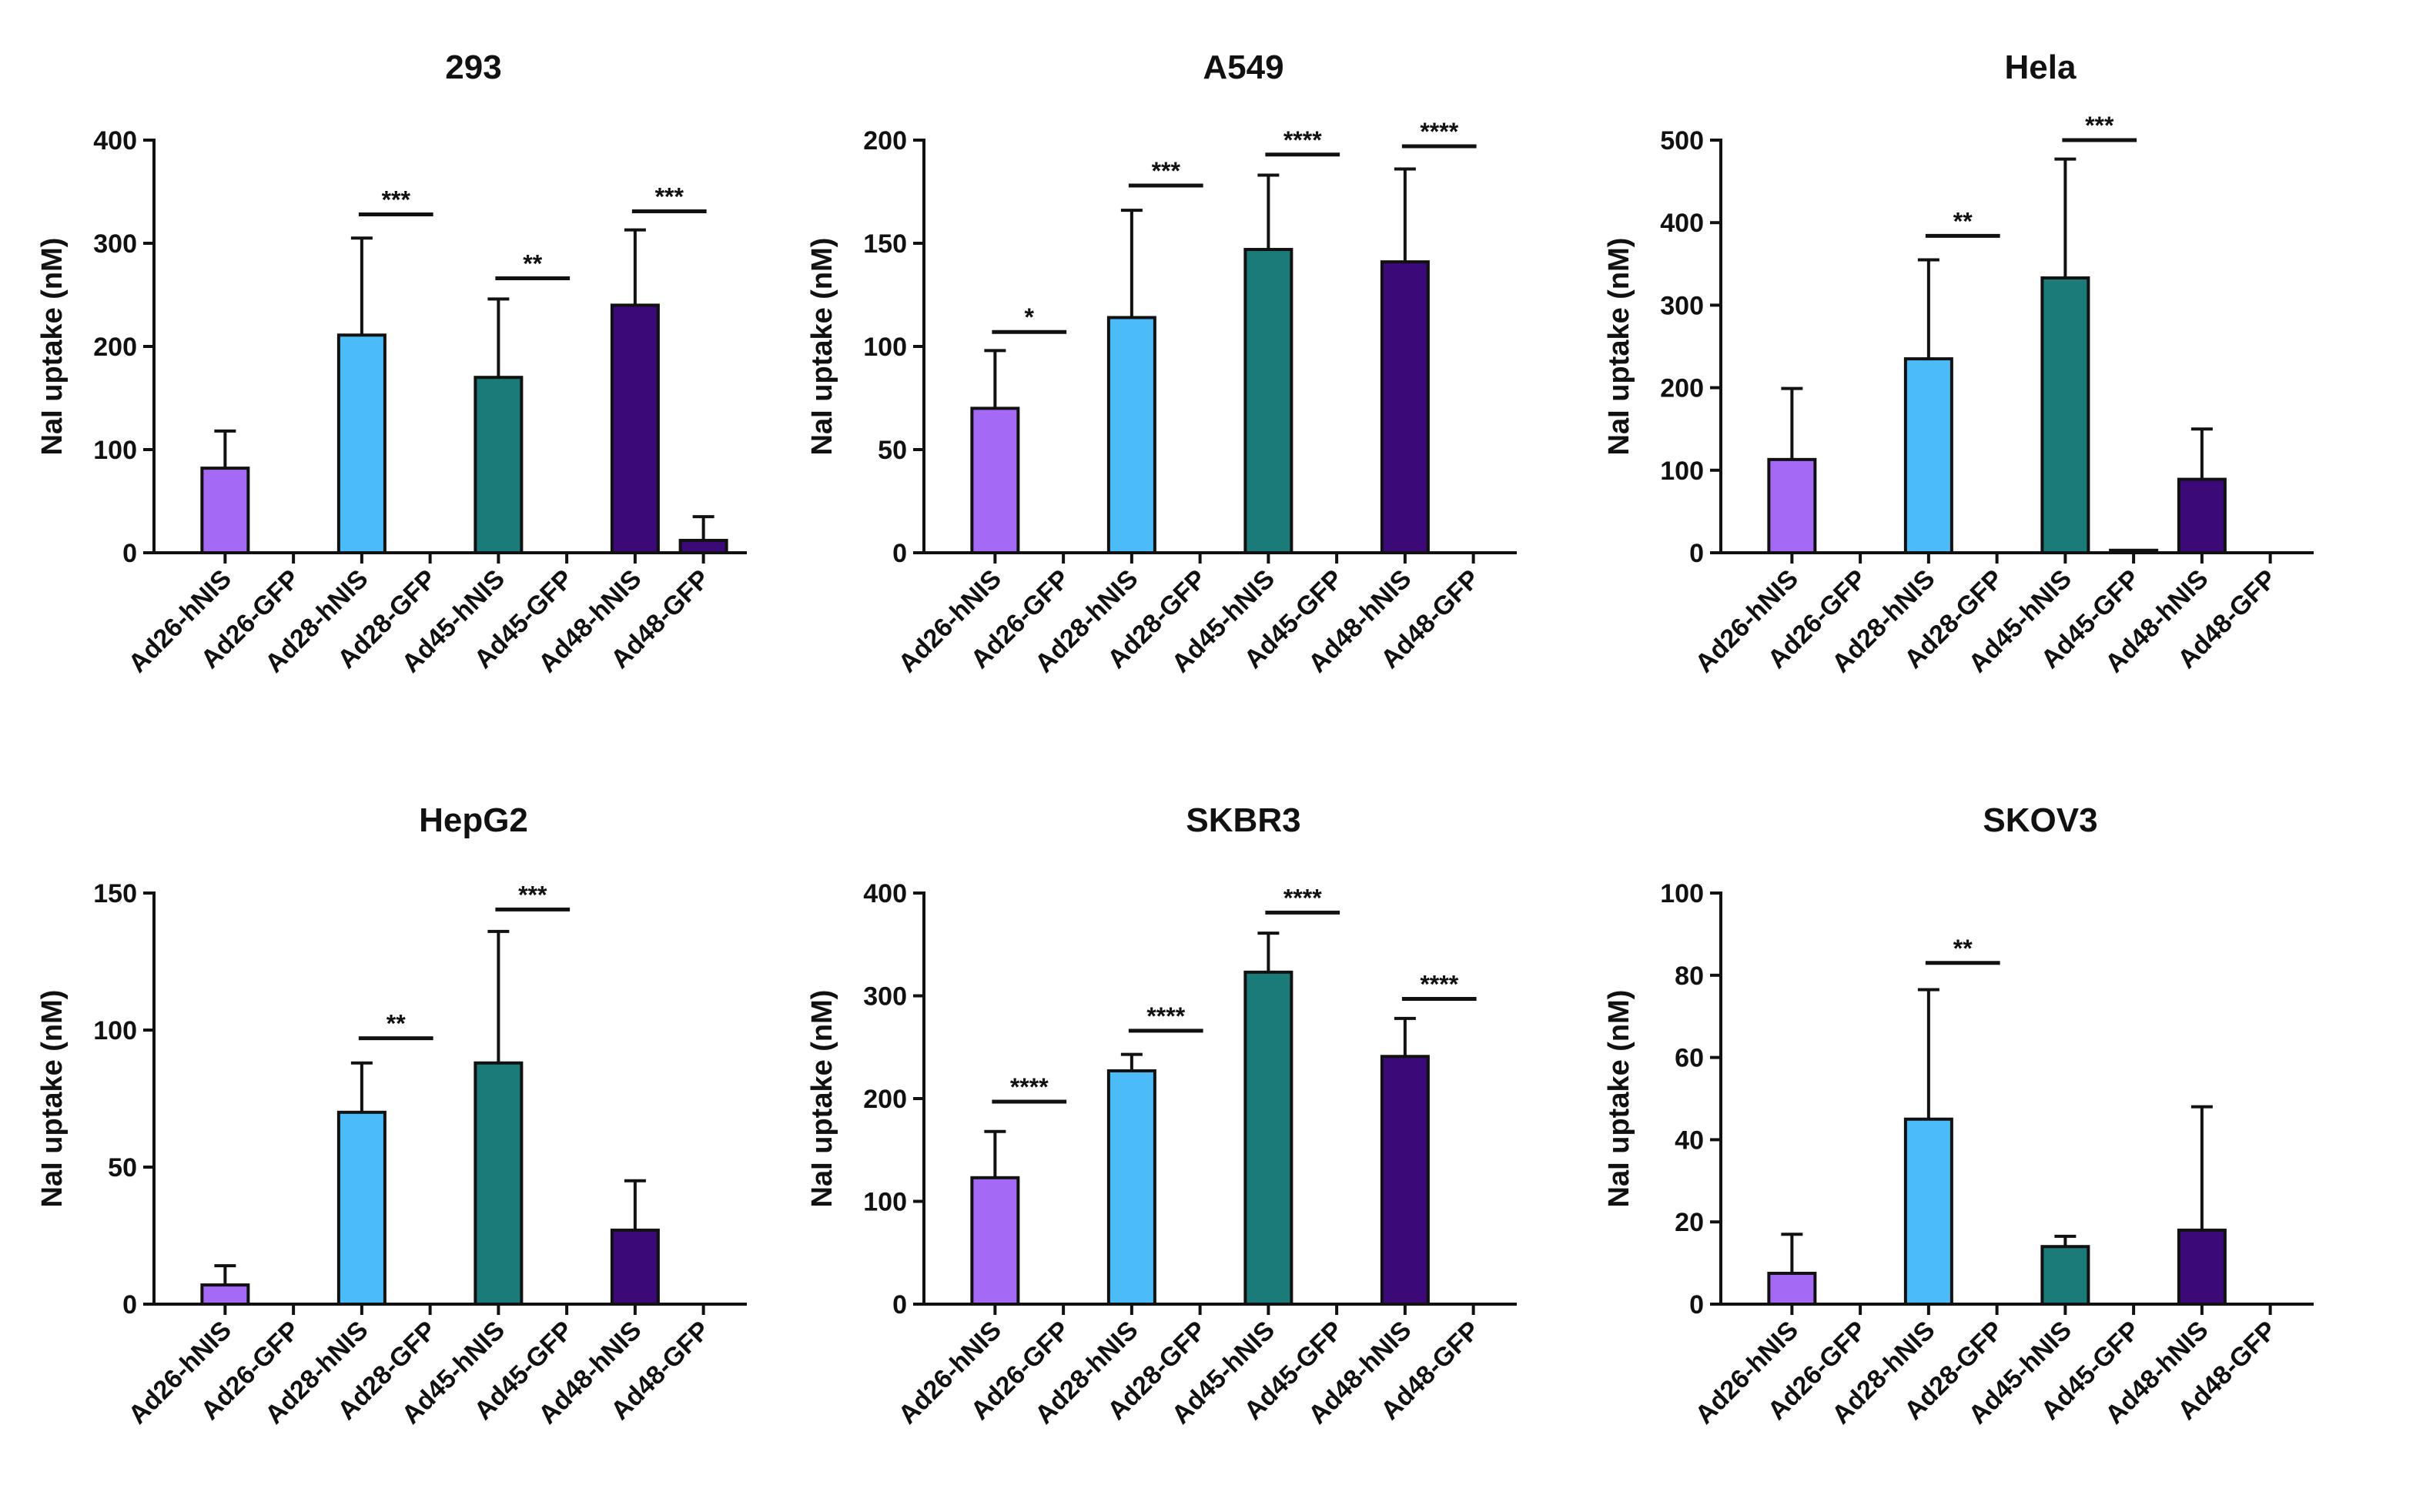  I want to click on bar-ad45-gfp, so click(2134, 551).